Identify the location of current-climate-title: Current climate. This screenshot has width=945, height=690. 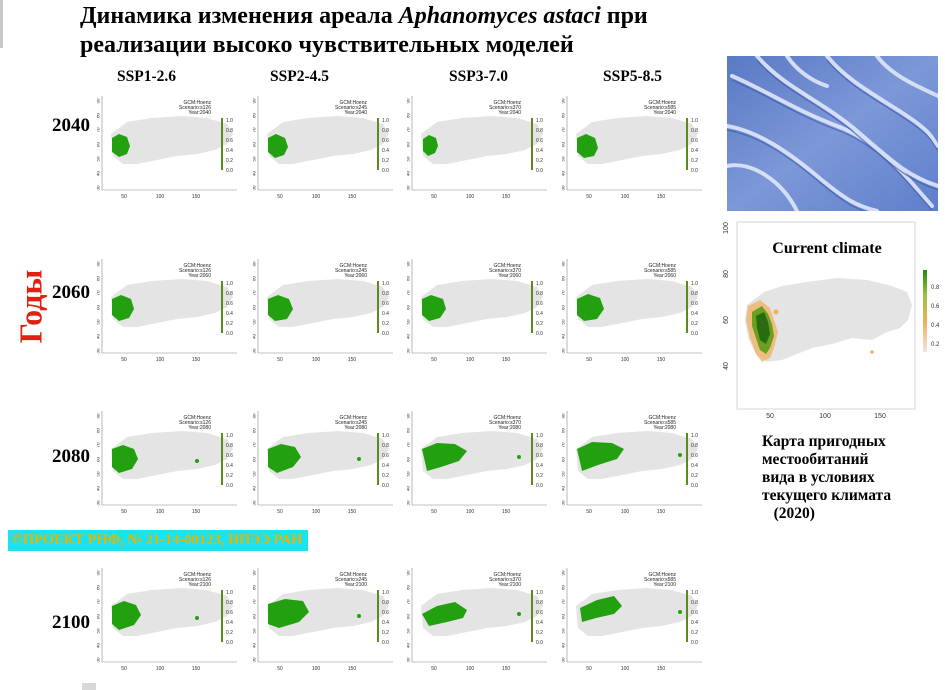
(826, 248).